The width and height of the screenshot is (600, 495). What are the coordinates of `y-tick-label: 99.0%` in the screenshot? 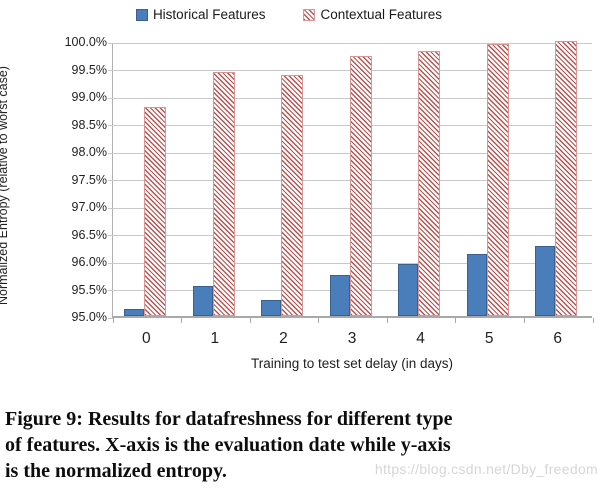 It's located at (89, 97).